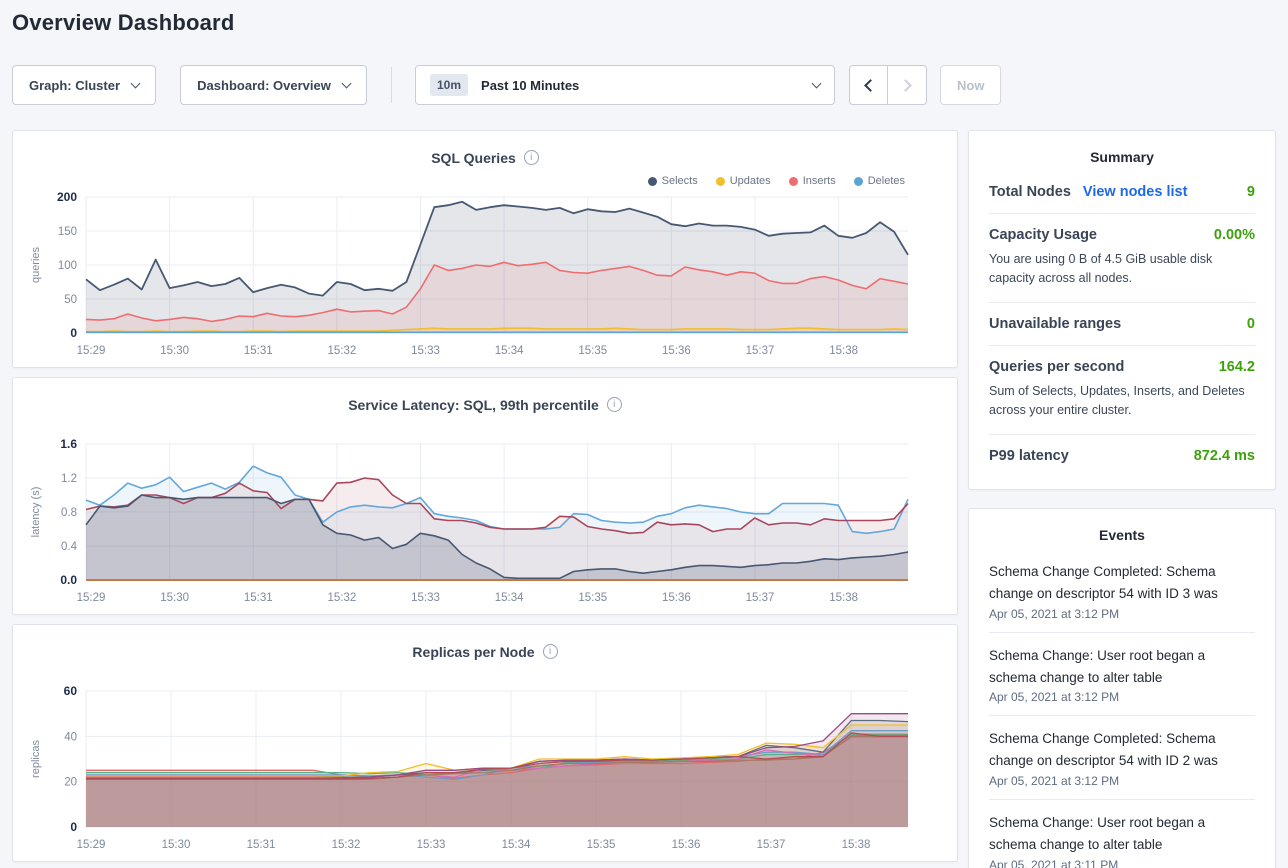  Describe the element at coordinates (971, 85) in the screenshot. I see `now-button-disabled: Now` at that location.